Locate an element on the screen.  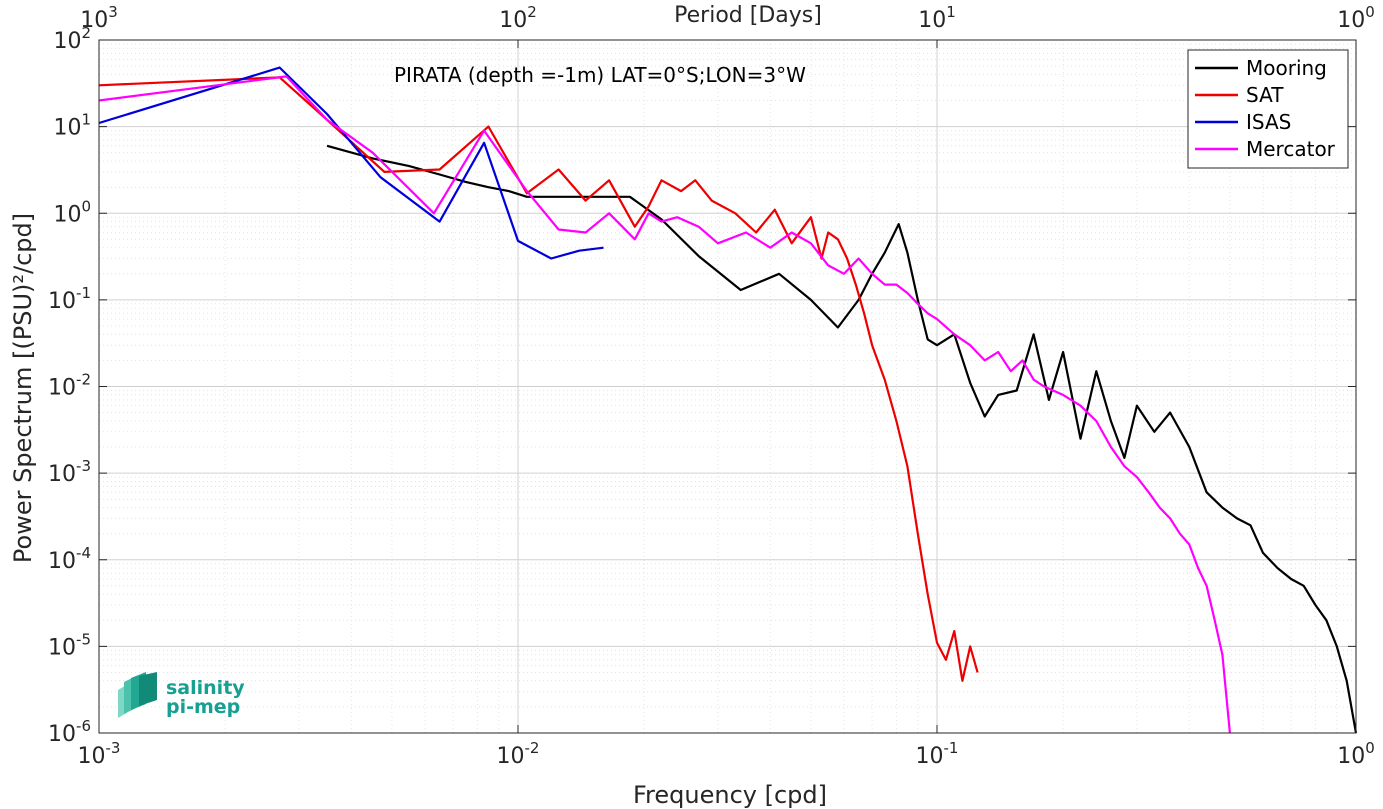
top-axis-label: Period [Days] is located at coordinates (748, 15).